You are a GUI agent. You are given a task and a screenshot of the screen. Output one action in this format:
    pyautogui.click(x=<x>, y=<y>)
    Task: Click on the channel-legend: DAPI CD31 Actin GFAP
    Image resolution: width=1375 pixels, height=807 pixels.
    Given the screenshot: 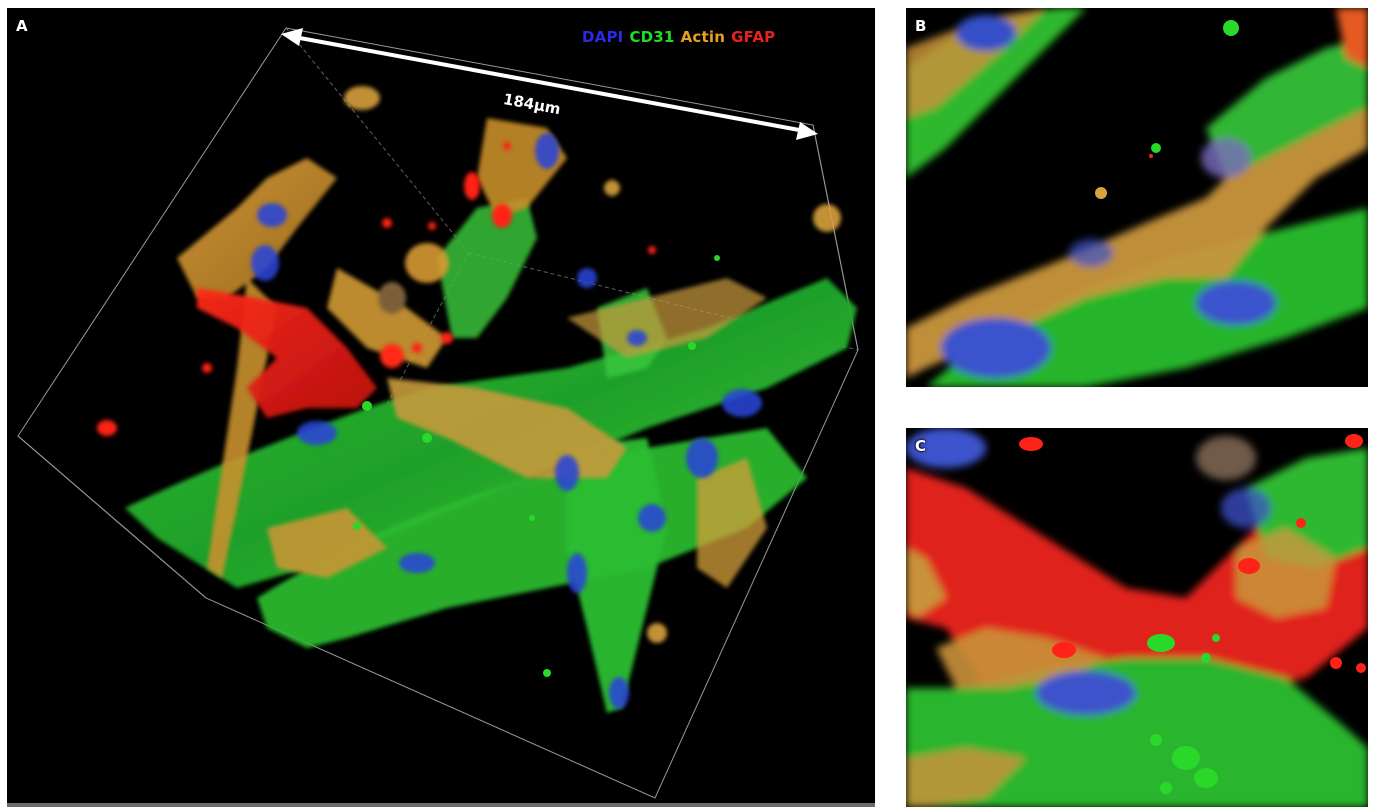 What is the action you would take?
    pyautogui.click(x=681, y=37)
    